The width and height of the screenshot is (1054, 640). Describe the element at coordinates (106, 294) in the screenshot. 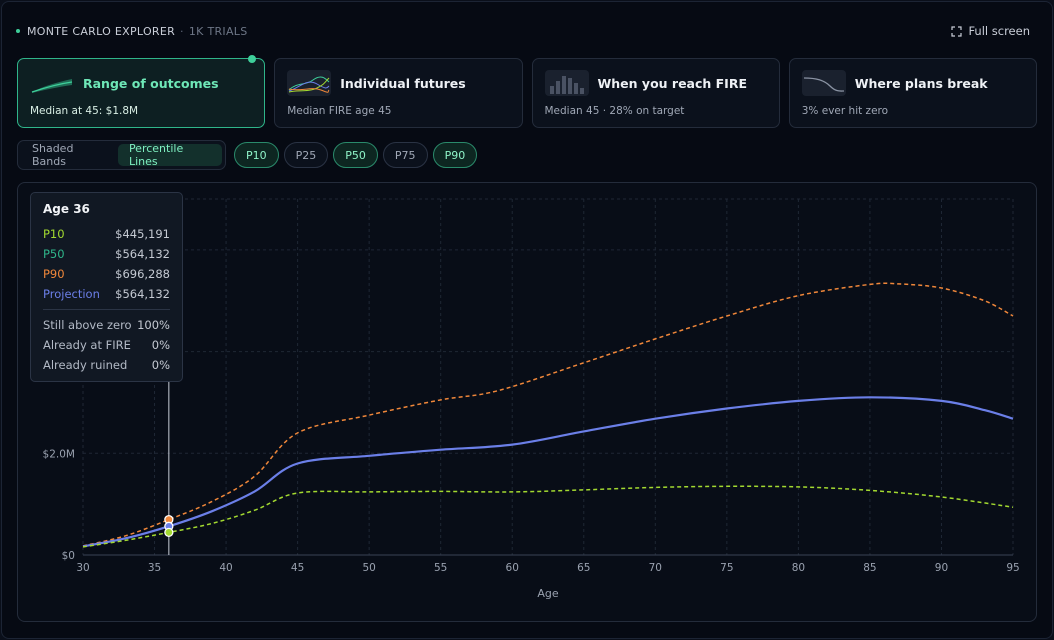

I see `tooltip-row-projection: Projection $564,132` at that location.